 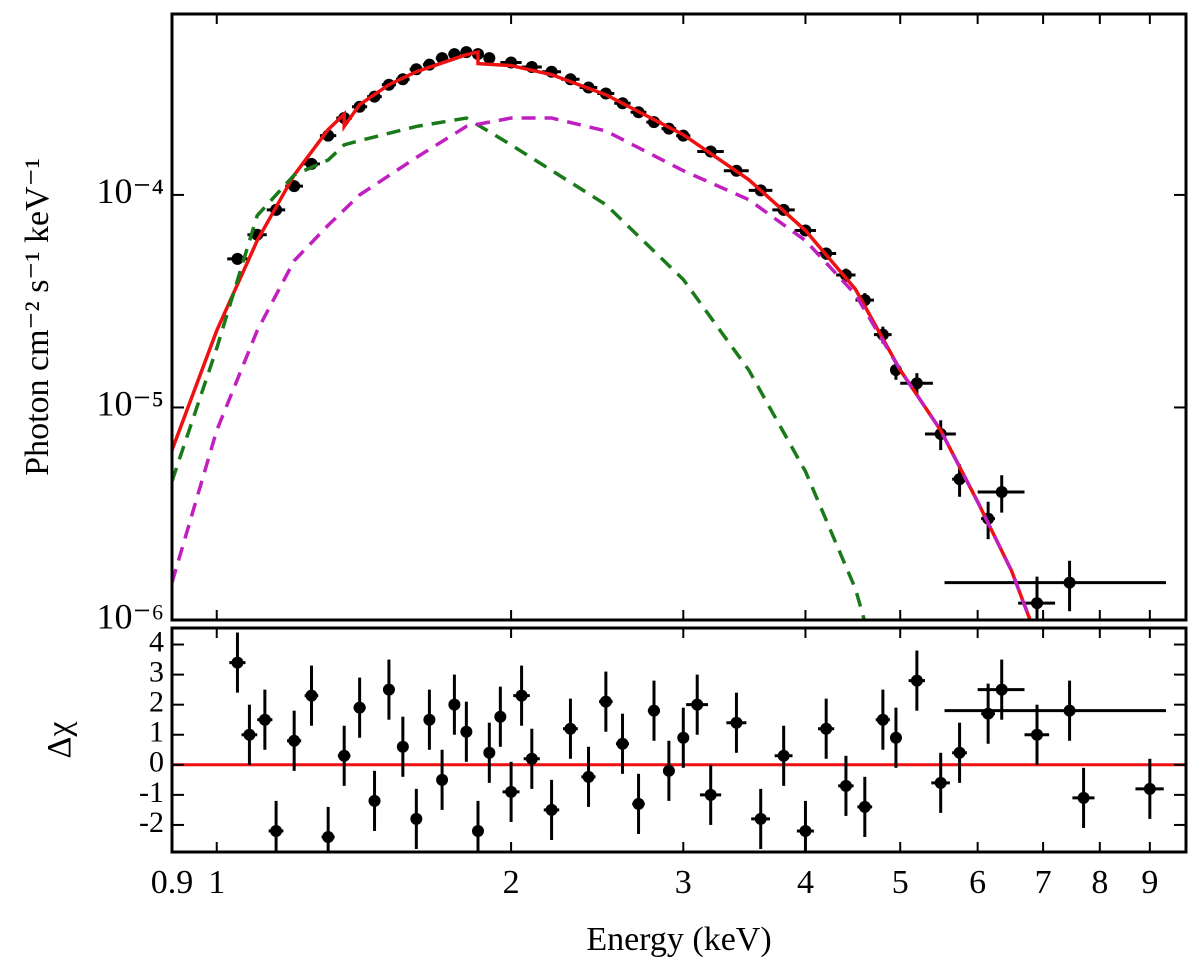 I want to click on y-tick-label: 2, so click(x=156, y=702).